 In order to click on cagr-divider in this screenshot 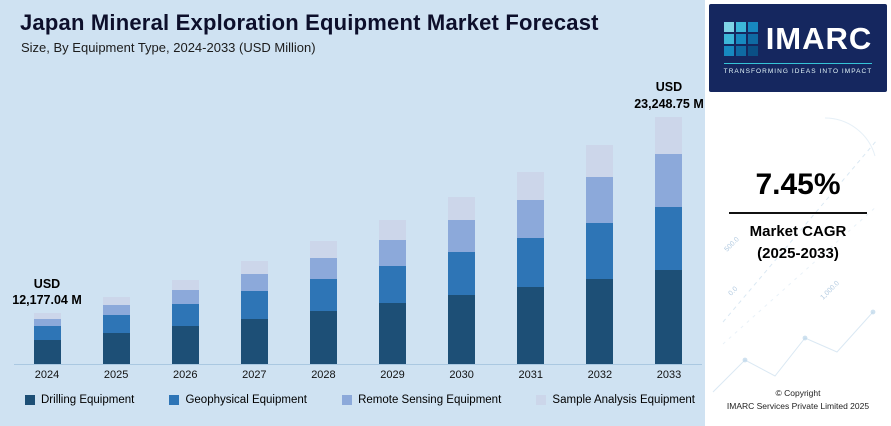, I will do `click(798, 213)`.